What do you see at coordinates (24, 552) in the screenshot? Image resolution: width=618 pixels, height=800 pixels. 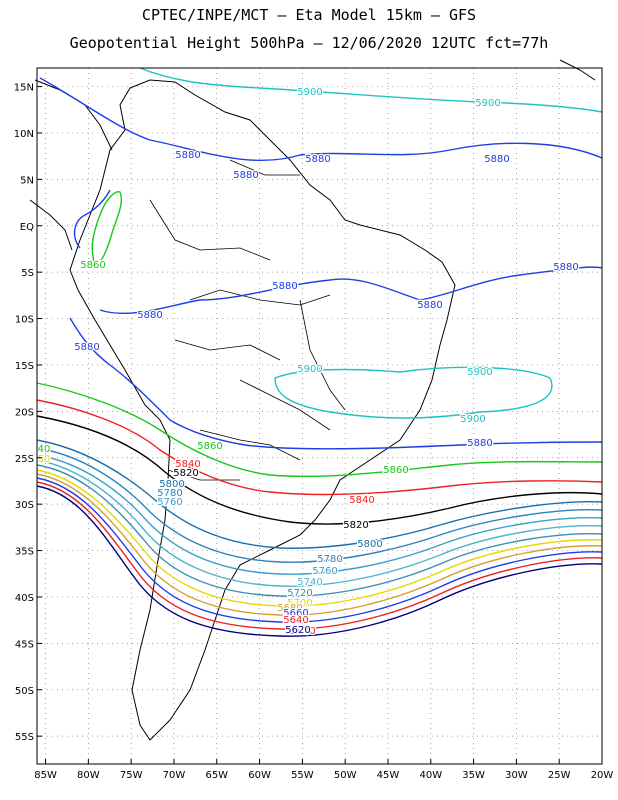 I see `lat-label: 35S` at bounding box center [24, 552].